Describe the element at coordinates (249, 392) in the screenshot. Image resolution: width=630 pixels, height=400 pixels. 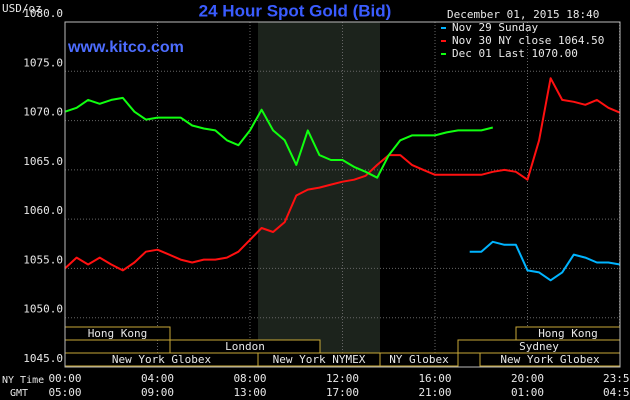
I see `x2-tick-label: 13:00` at that location.